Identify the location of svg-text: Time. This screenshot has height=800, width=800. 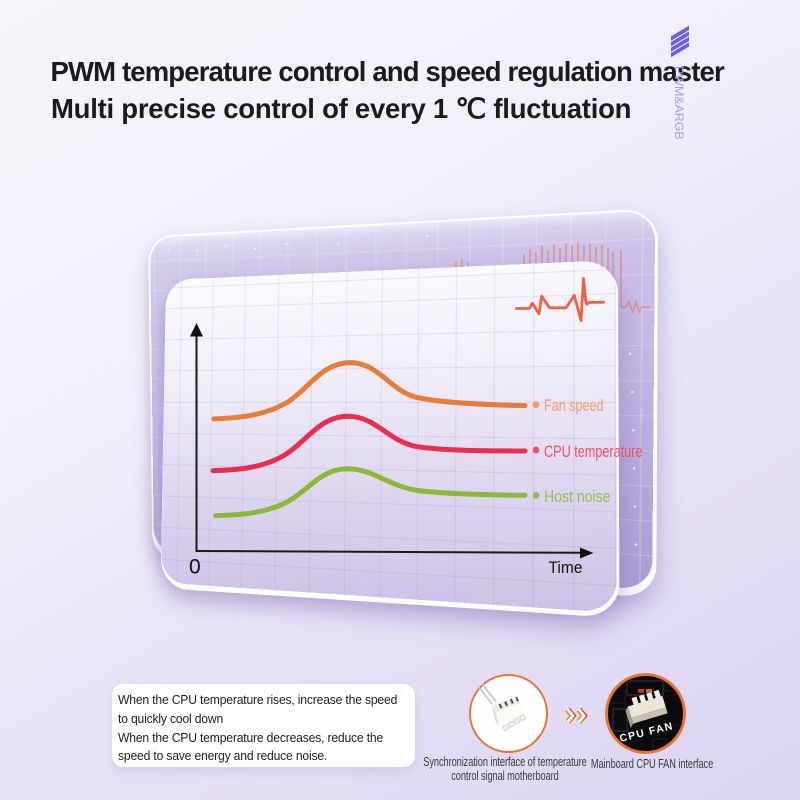
(566, 567).